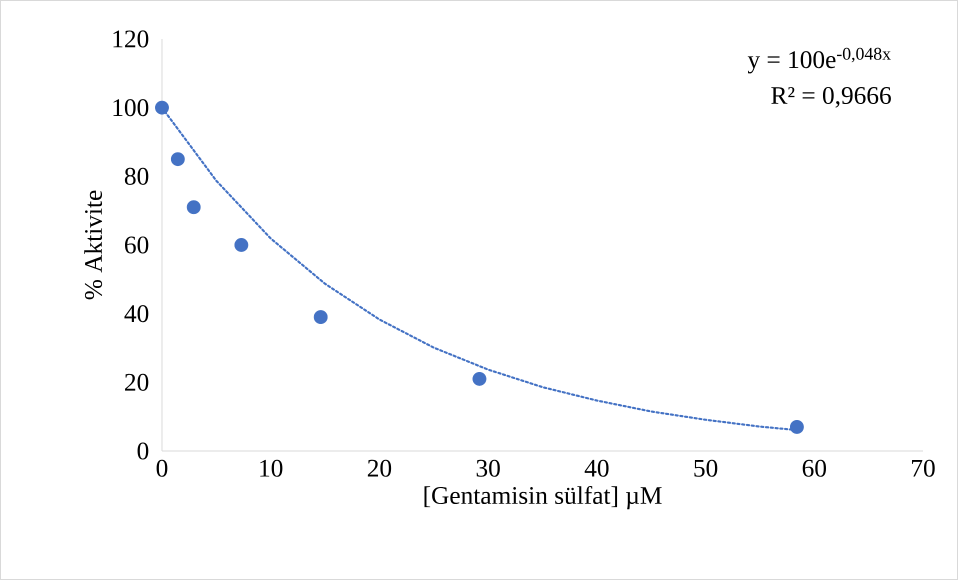 The image size is (958, 580). What do you see at coordinates (130, 39) in the screenshot?
I see `y-tick-label: 120` at bounding box center [130, 39].